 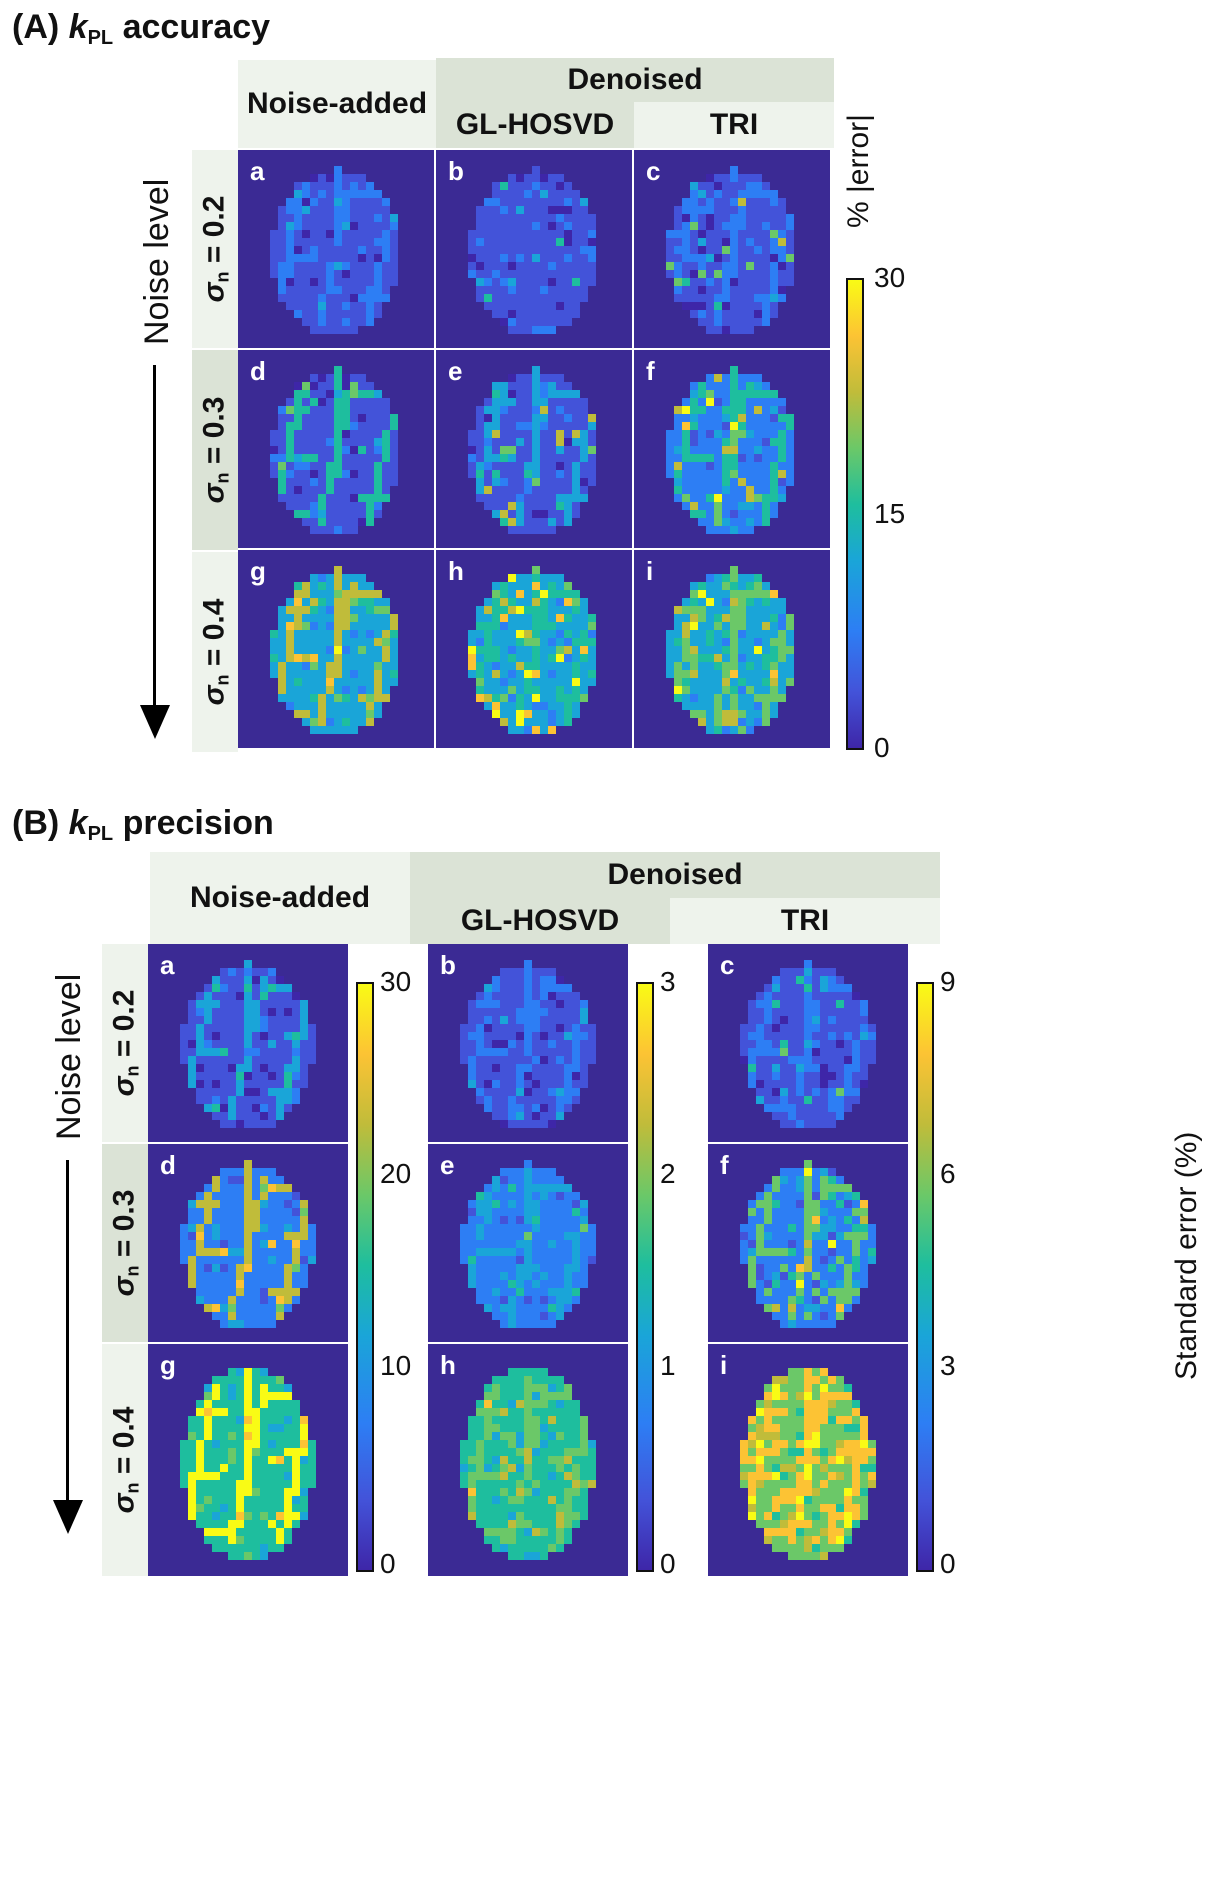 I want to click on section-a-label: (A), so click(x=36, y=27).